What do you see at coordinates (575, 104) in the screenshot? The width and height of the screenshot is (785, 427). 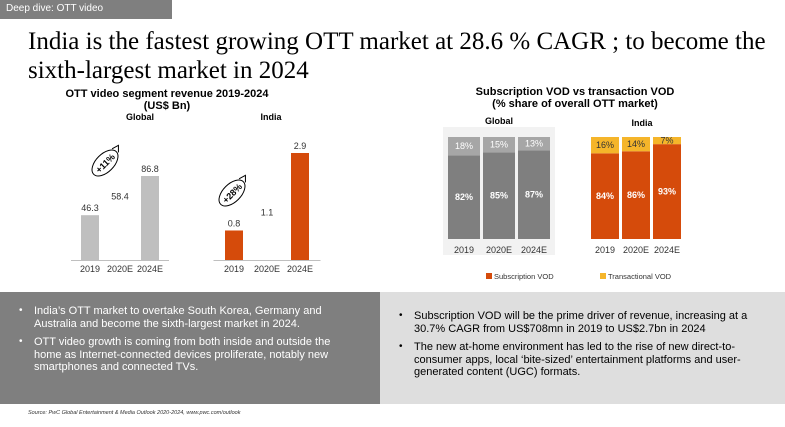 I see `right-chart-title-line2: (% share of overall OTT market)` at bounding box center [575, 104].